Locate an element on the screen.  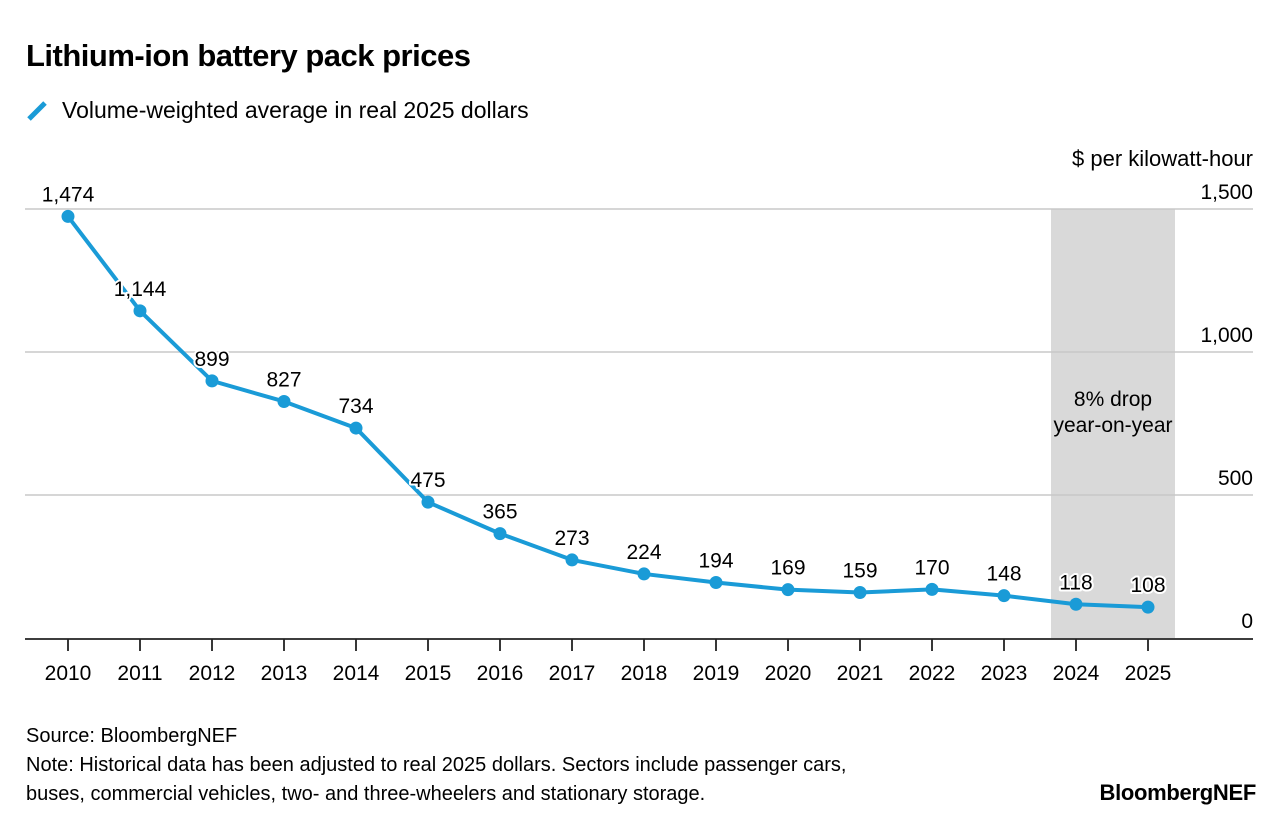
x-tick-label: 2023 is located at coordinates (1004, 673).